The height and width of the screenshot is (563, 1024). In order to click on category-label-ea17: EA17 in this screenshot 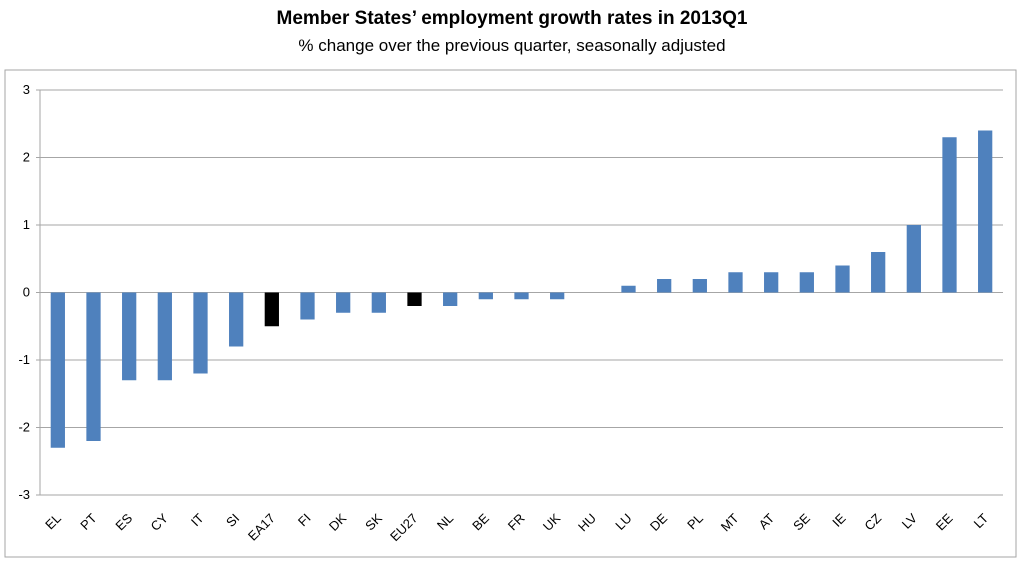, I will do `click(261, 527)`.